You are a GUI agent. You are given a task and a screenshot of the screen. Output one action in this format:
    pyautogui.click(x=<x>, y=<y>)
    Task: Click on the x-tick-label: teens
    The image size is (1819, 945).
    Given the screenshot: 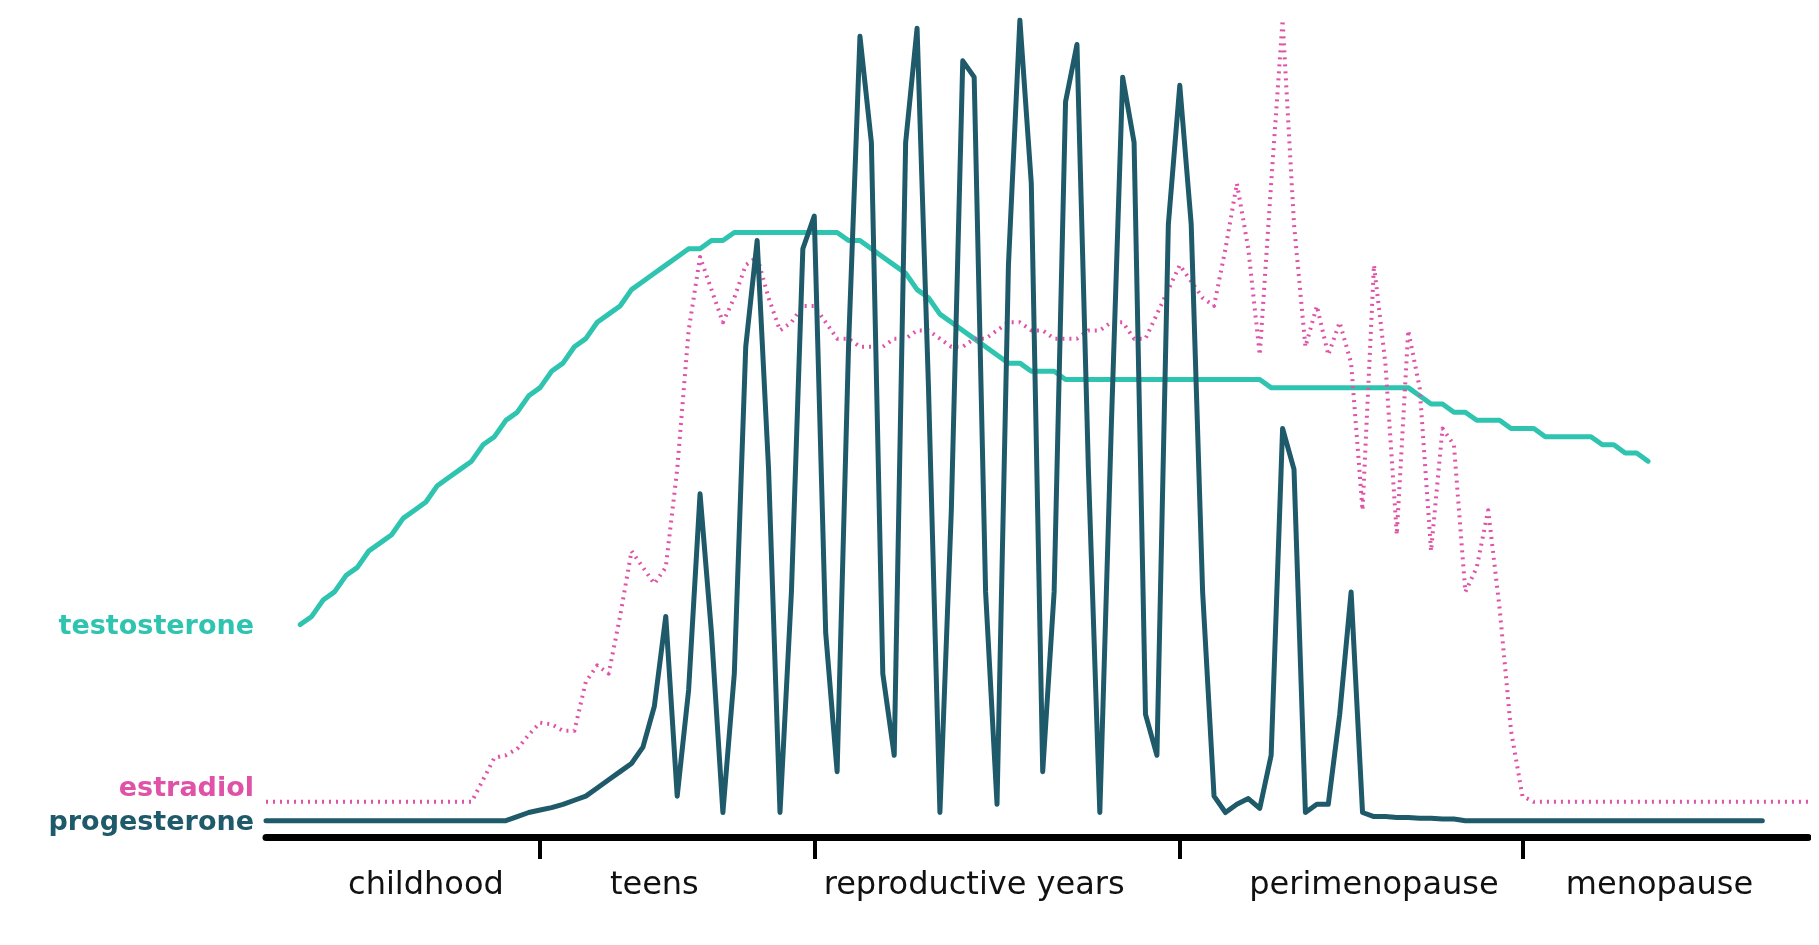 What is the action you would take?
    pyautogui.click(x=654, y=883)
    